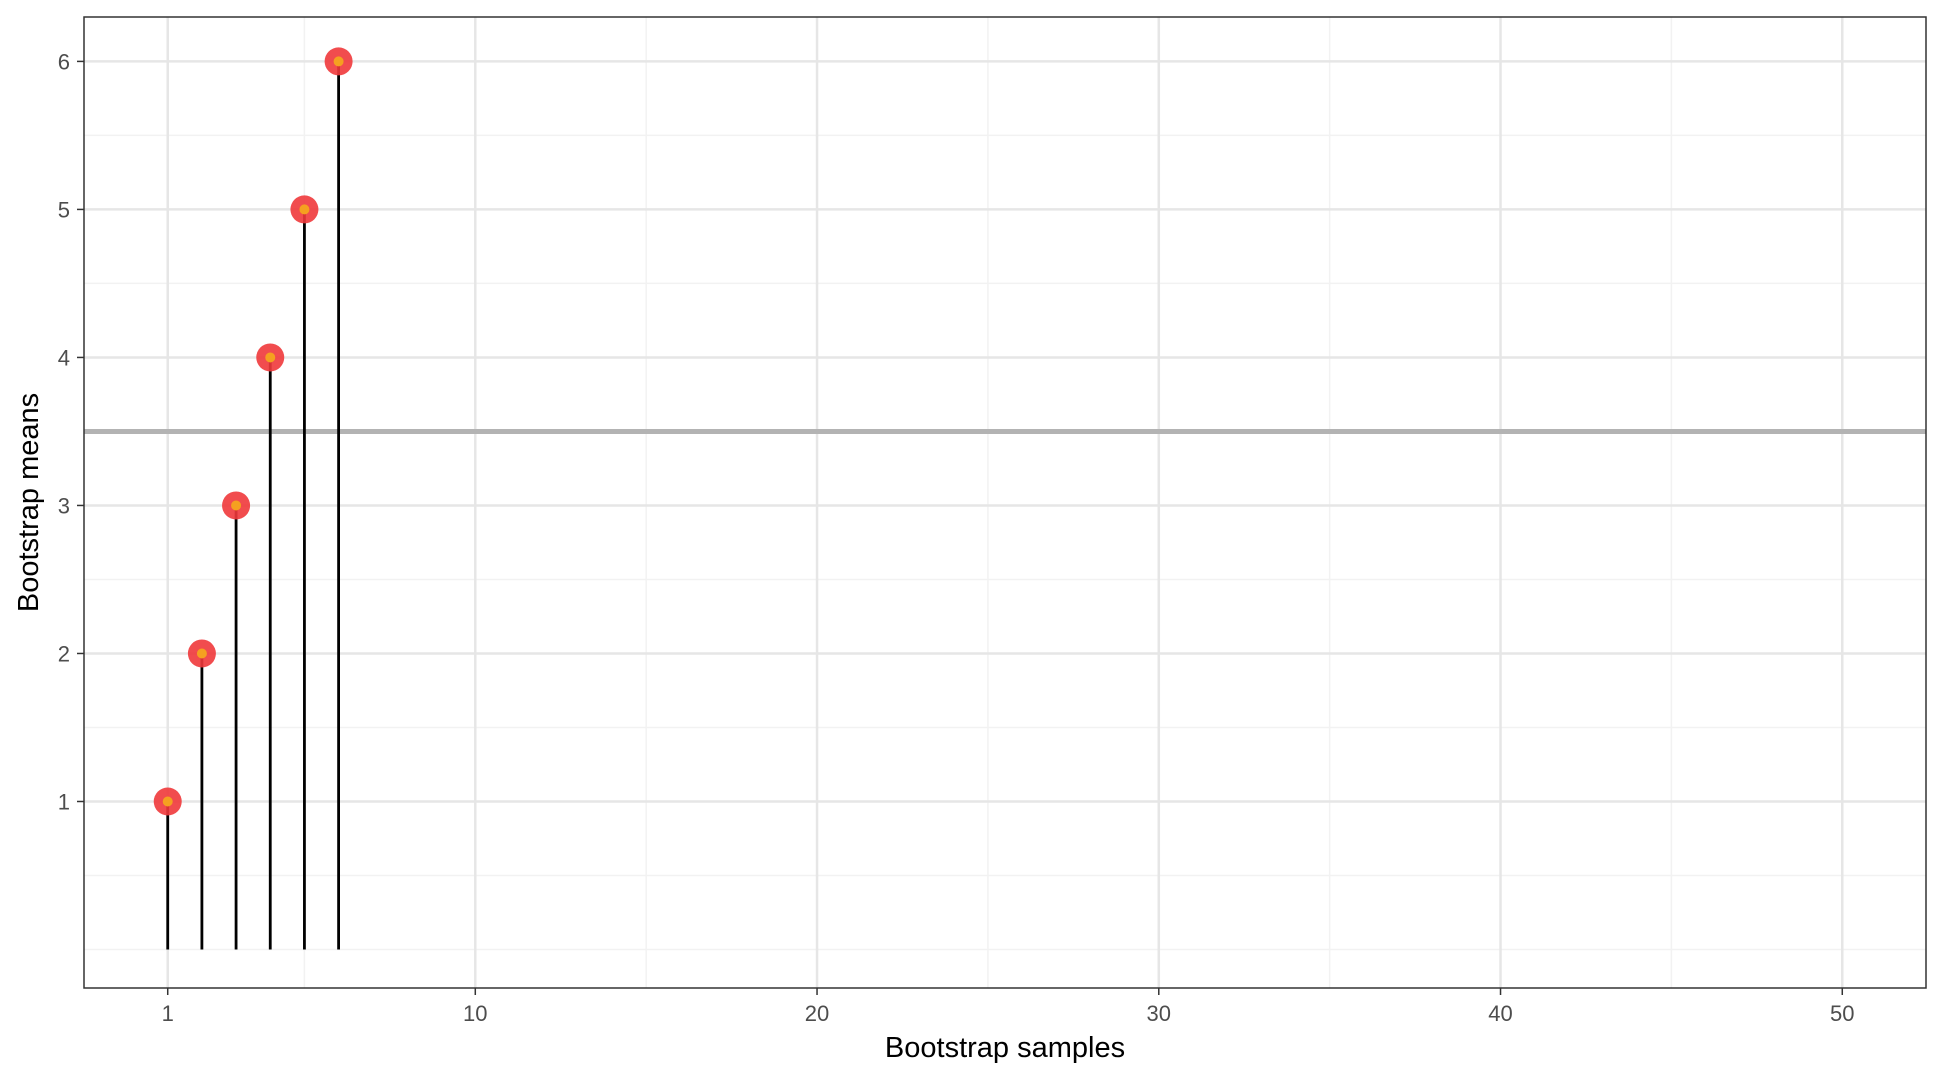 The image size is (1944, 1080). I want to click on y-tick-label: 3, so click(64, 505).